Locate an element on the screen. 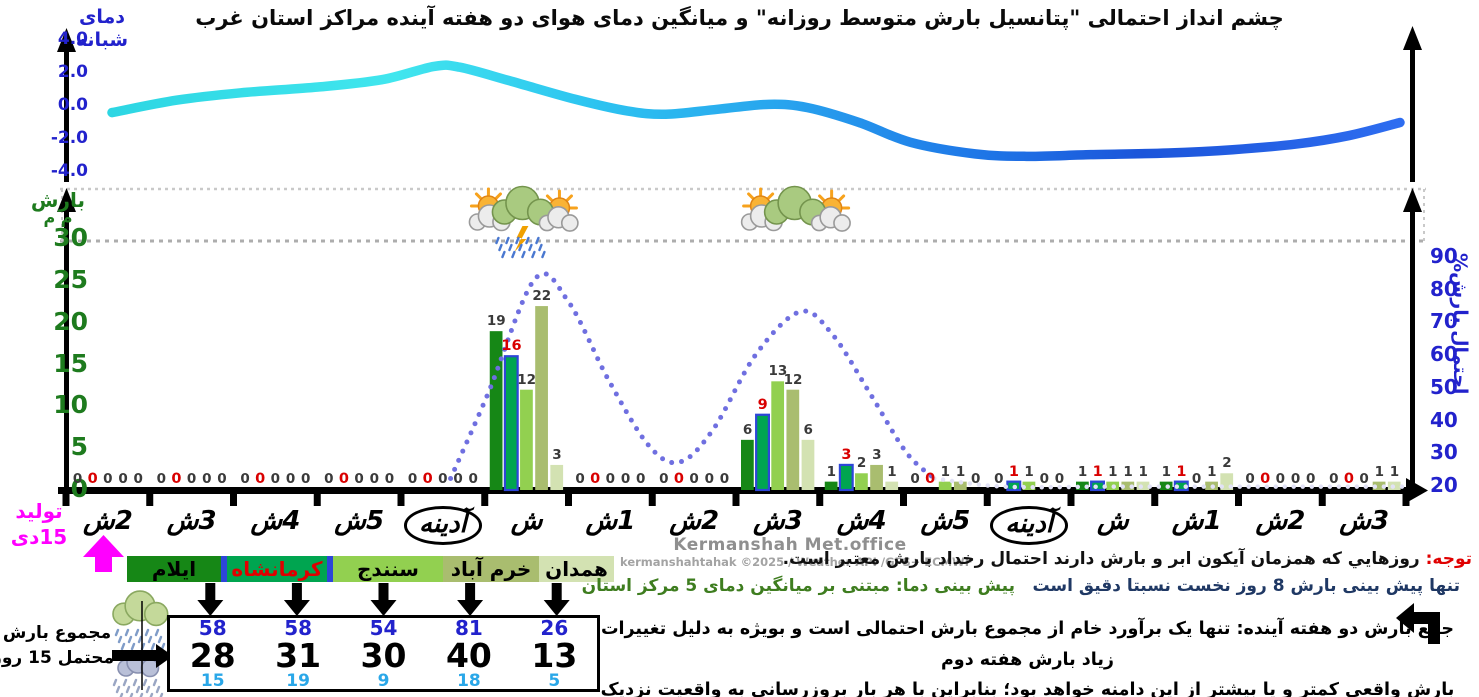  temp-tick-label: 4.0 is located at coordinates (72, 39).